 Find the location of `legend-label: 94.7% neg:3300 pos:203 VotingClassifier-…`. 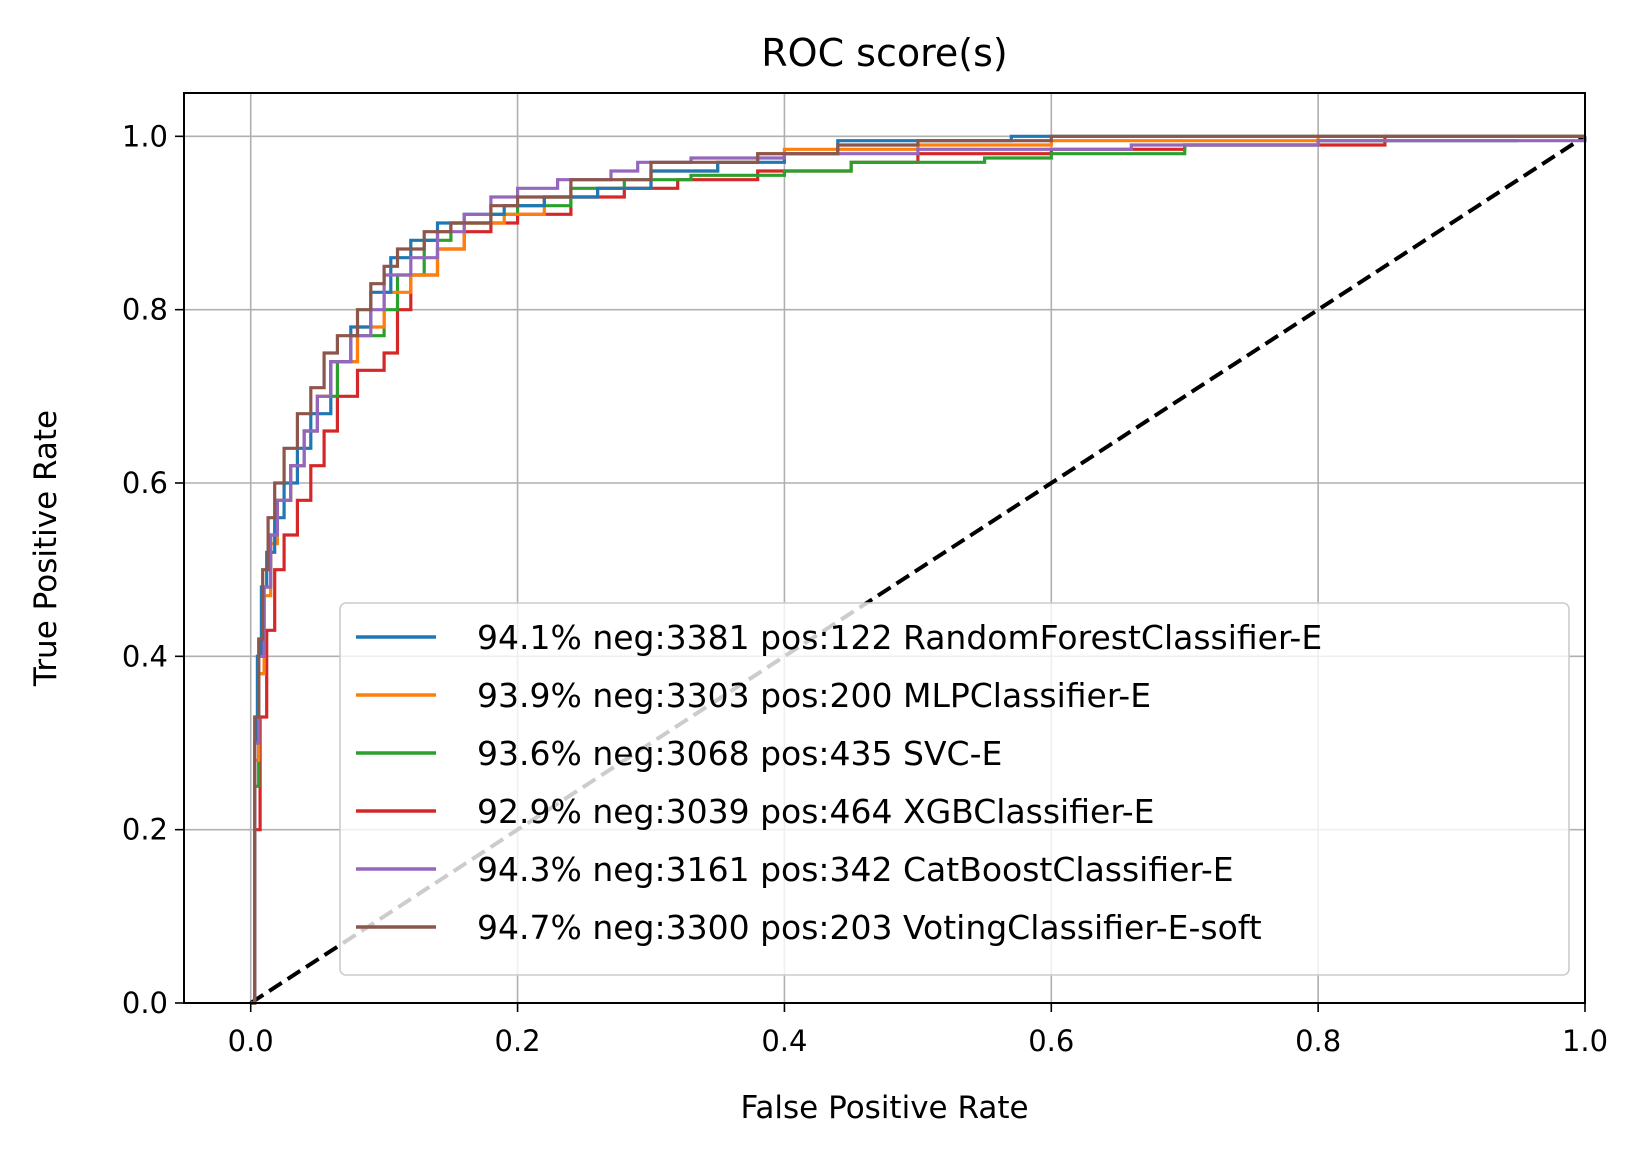

legend-label: 94.7% neg:3300 pos:203 VotingClassifier-… is located at coordinates (869, 927).